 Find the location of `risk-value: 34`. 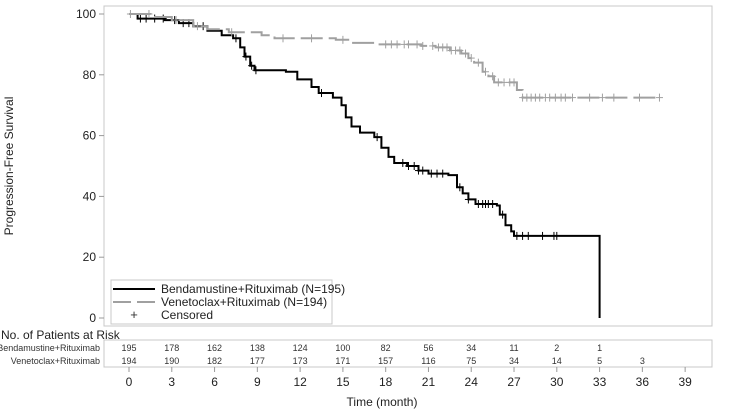

risk-value: 34 is located at coordinates (514, 361).